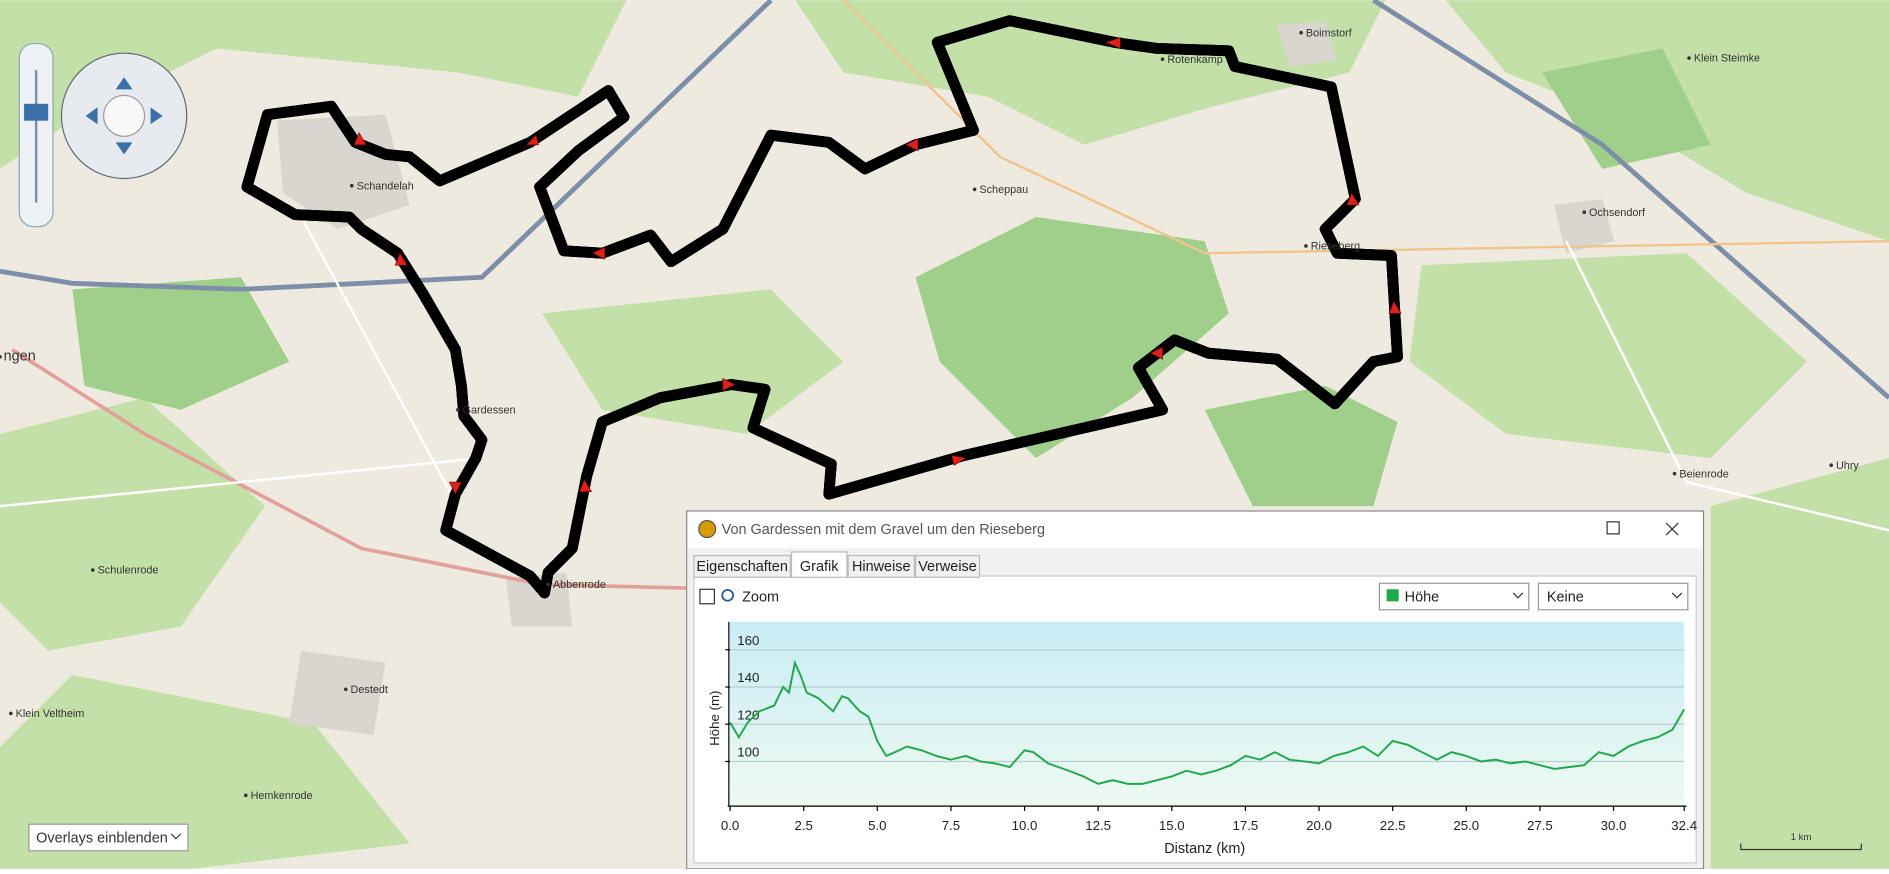 This screenshot has width=1889, height=874. Describe the element at coordinates (20, 356) in the screenshot. I see `place-label: ngen` at that location.